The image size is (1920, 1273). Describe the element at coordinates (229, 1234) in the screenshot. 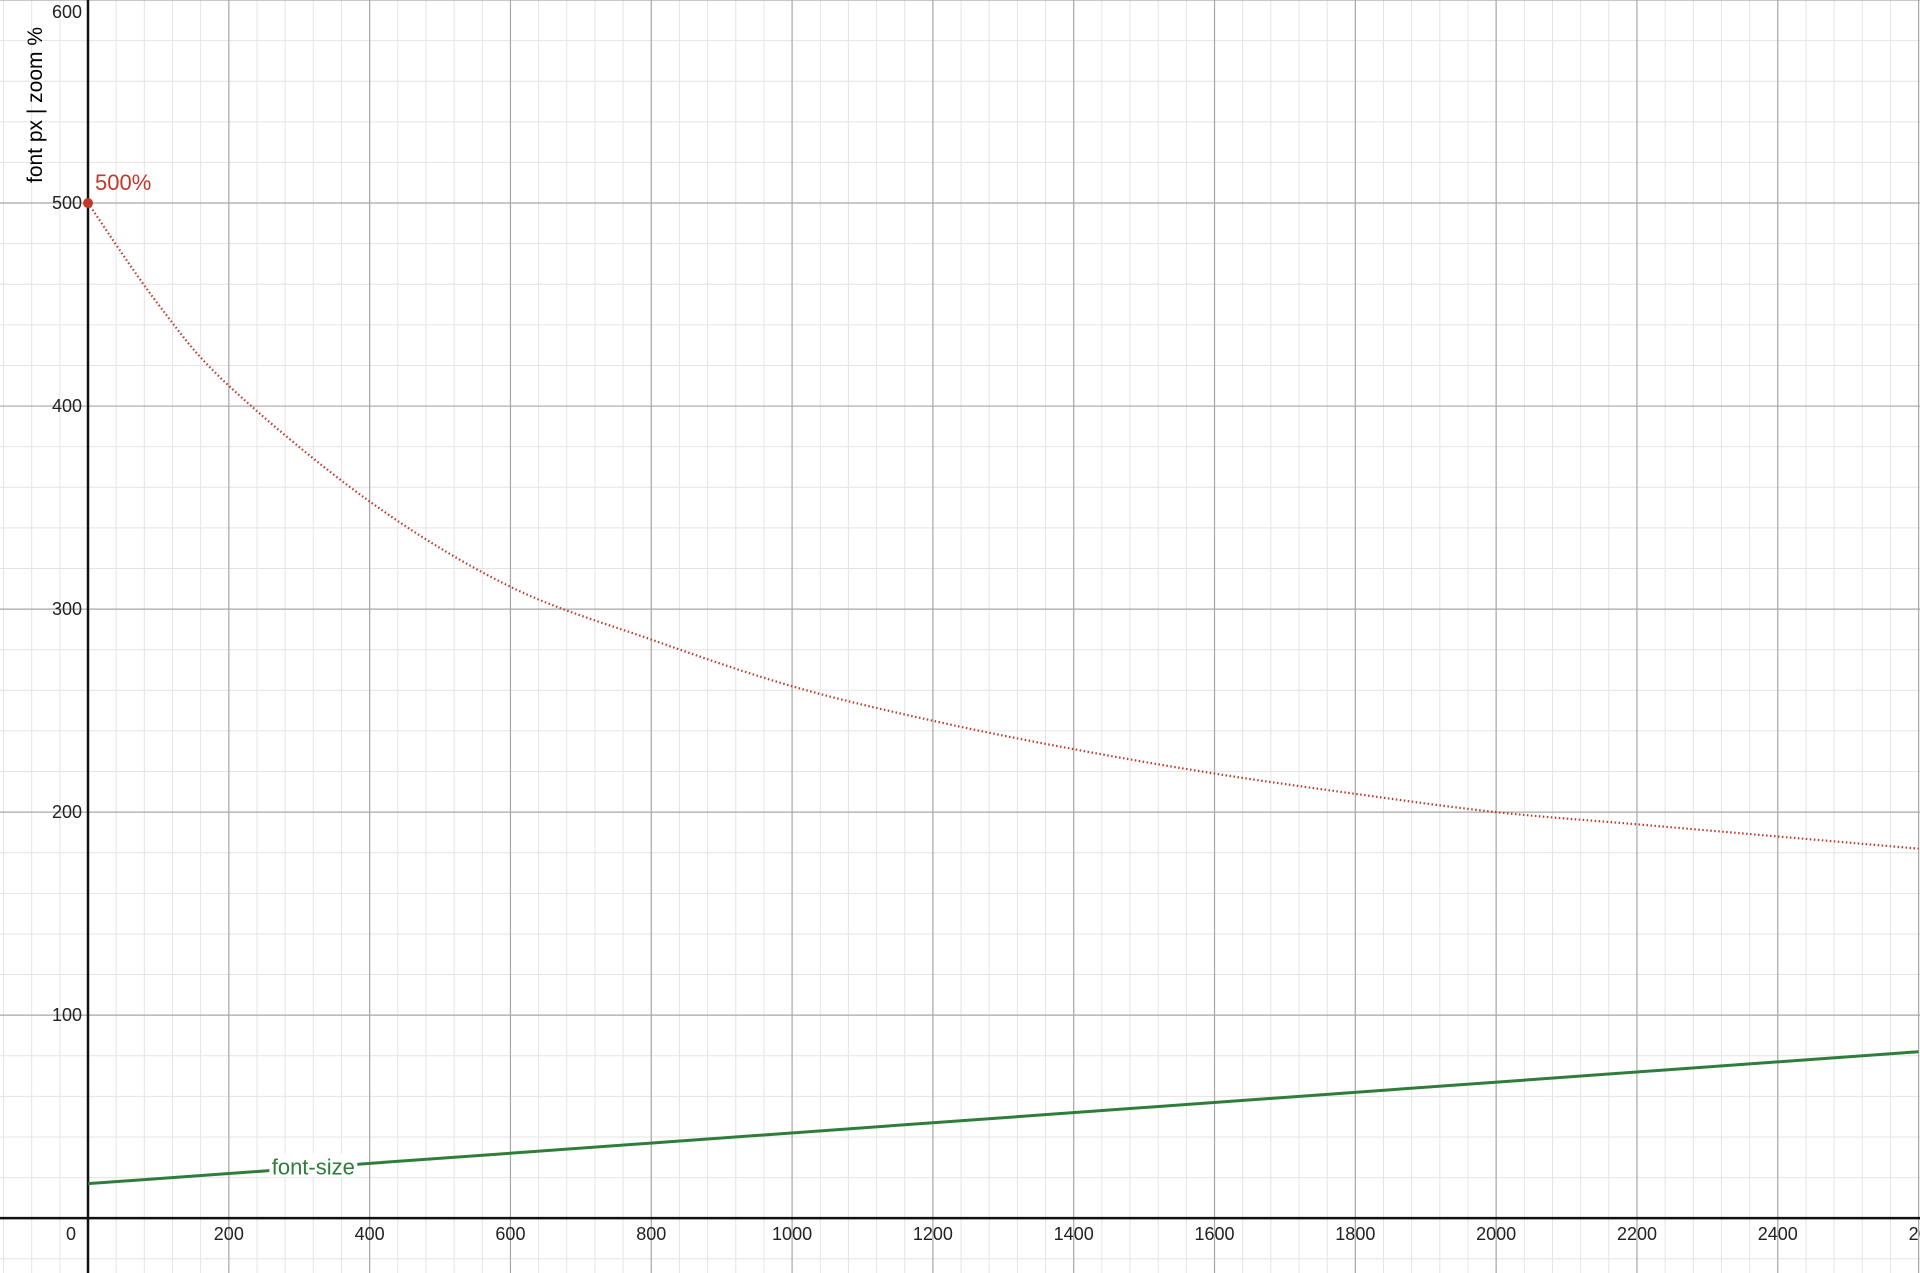

I see `x-tick-label: 200` at that location.